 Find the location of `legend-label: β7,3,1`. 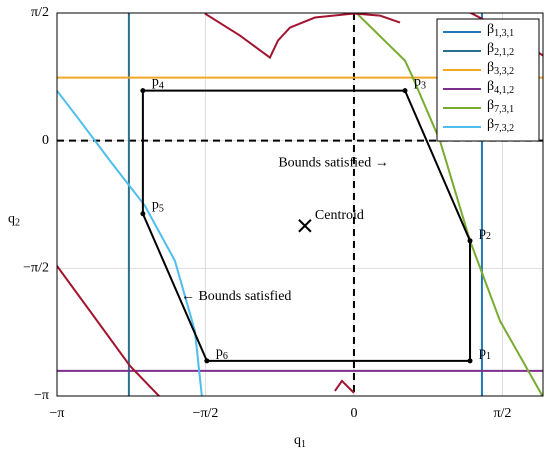

legend-label: β7,3,1 is located at coordinates (500, 106).